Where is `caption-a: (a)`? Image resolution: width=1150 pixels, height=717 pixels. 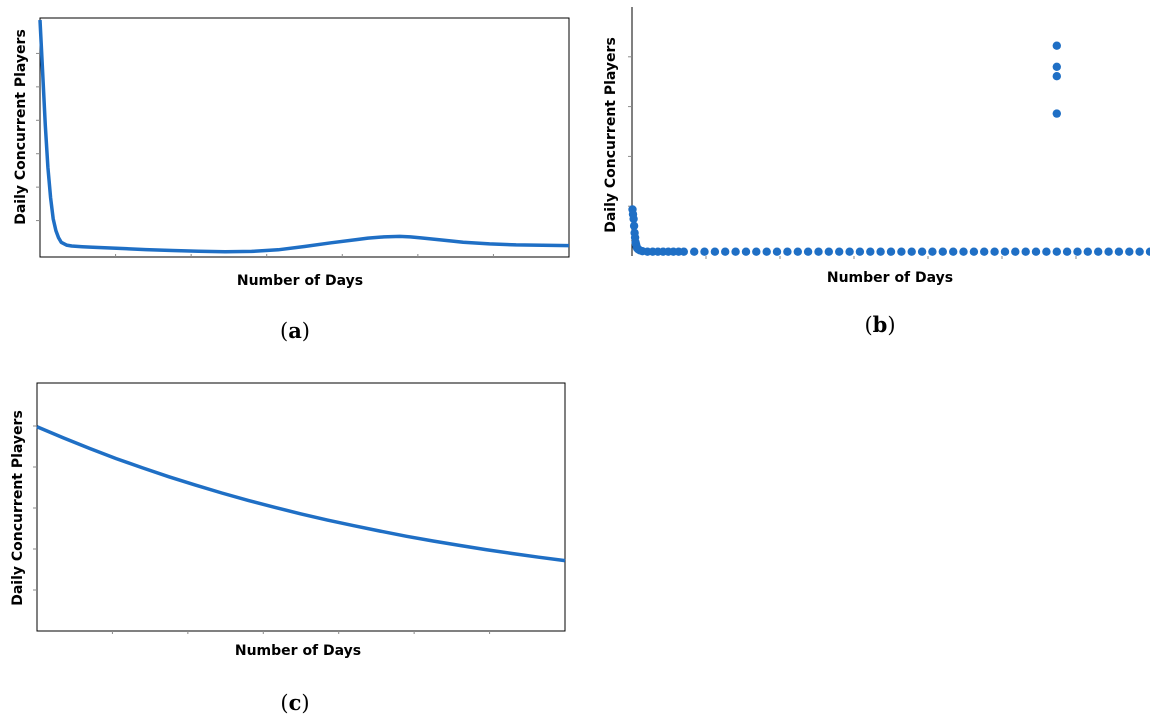
caption-a: (a) is located at coordinates (294, 330).